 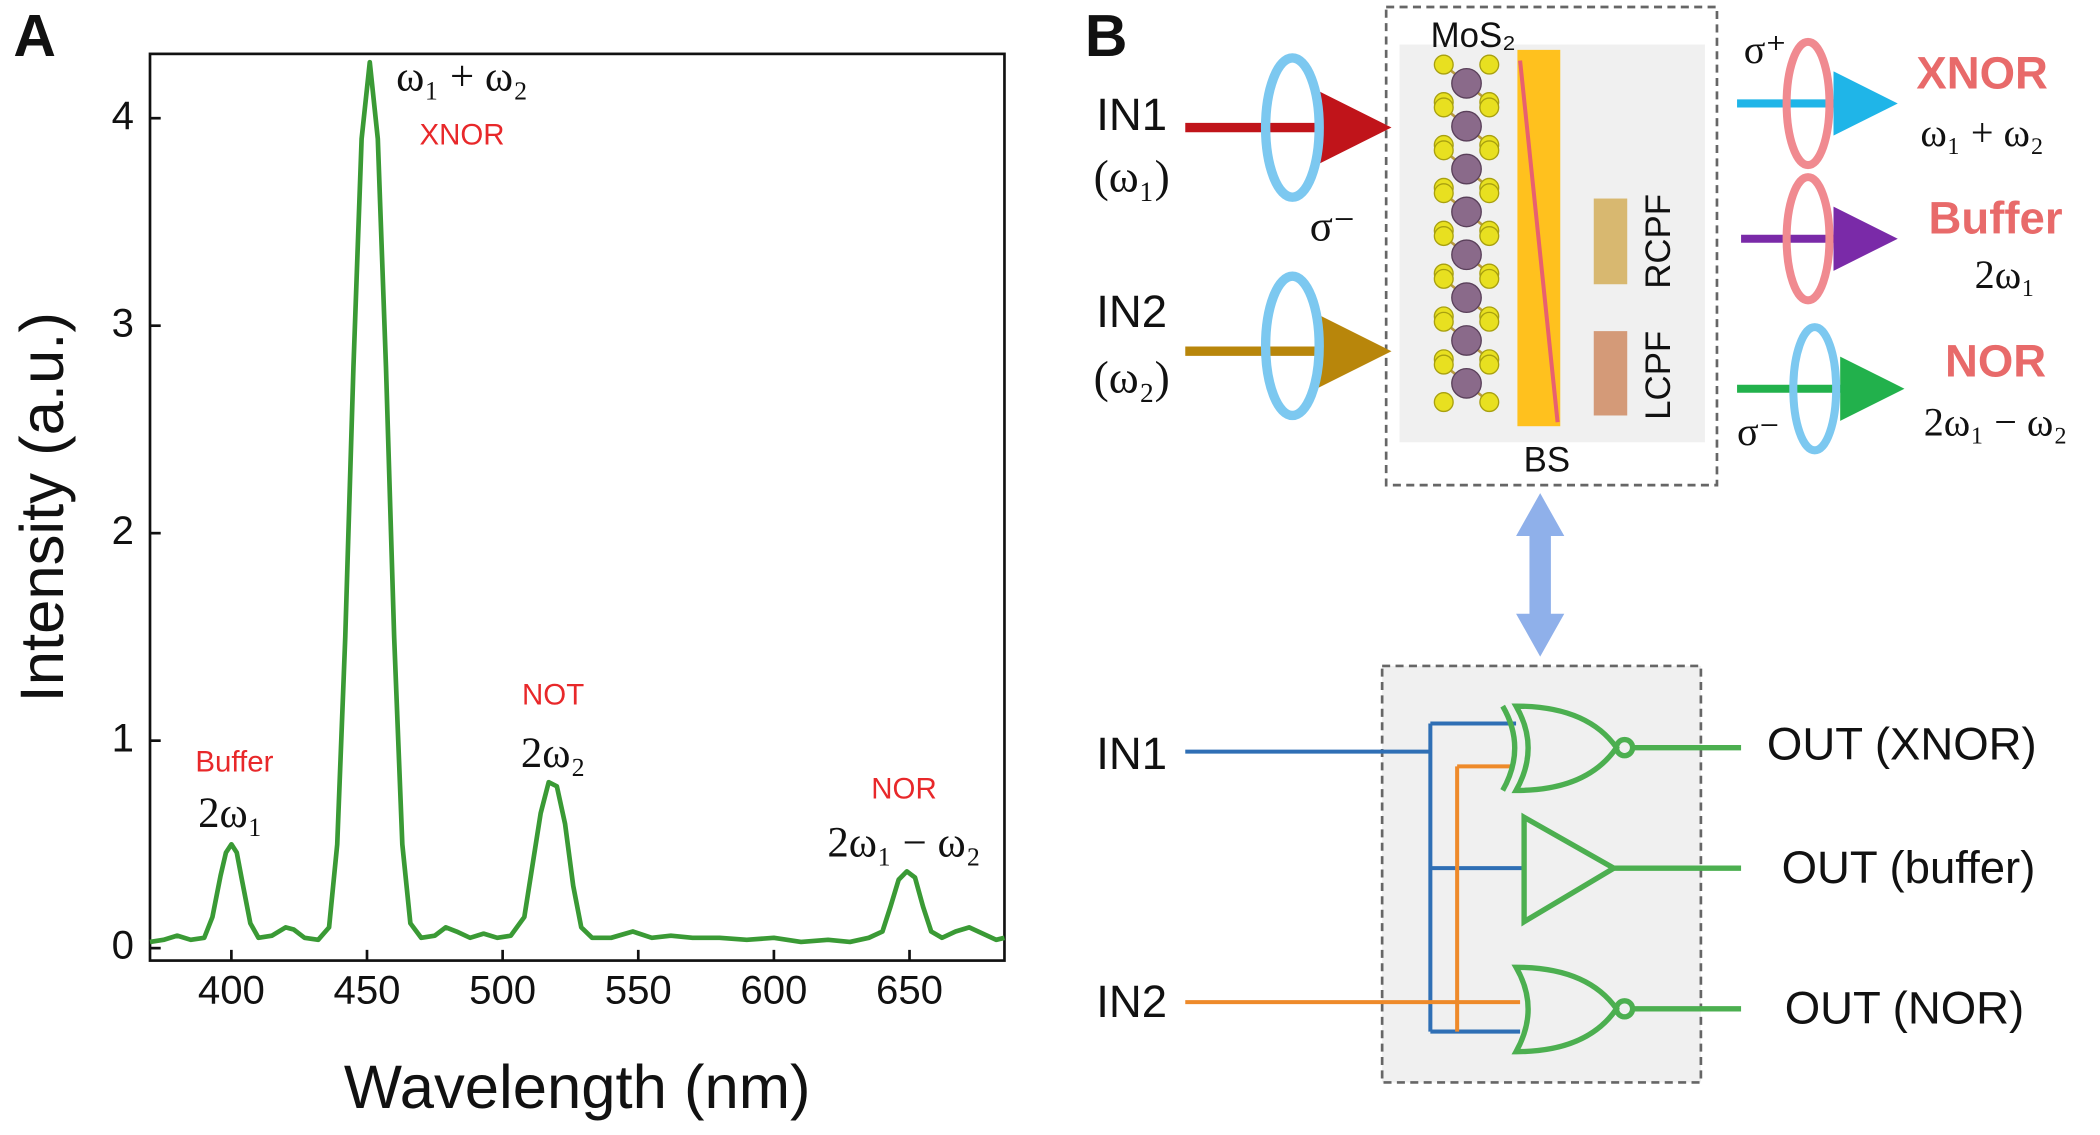 What do you see at coordinates (502, 989) in the screenshot?
I see `x-tick-label: 500` at bounding box center [502, 989].